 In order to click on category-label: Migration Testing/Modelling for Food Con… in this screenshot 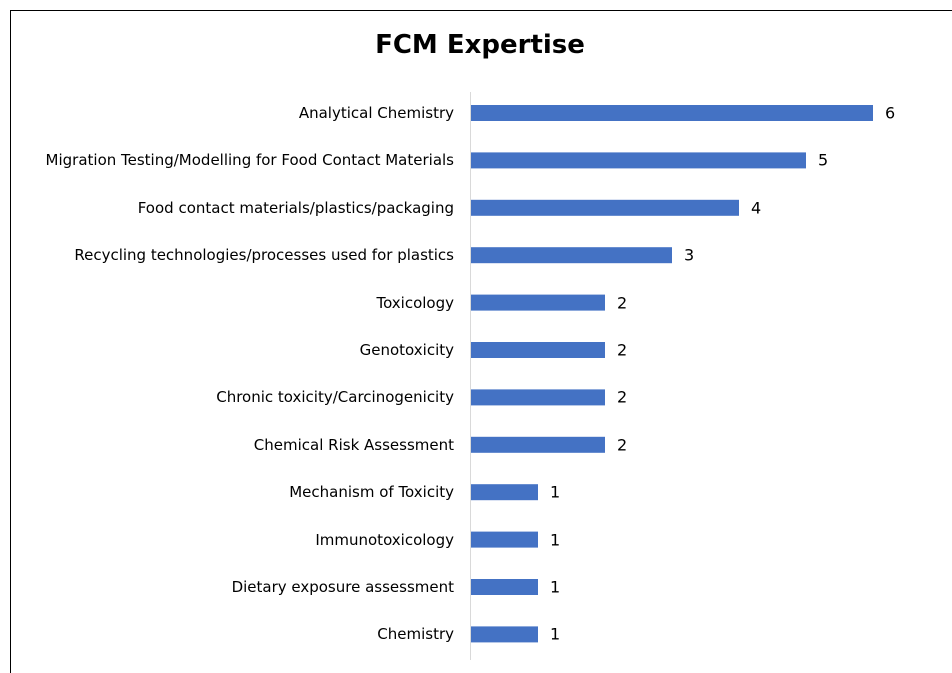, I will do `click(249, 160)`.